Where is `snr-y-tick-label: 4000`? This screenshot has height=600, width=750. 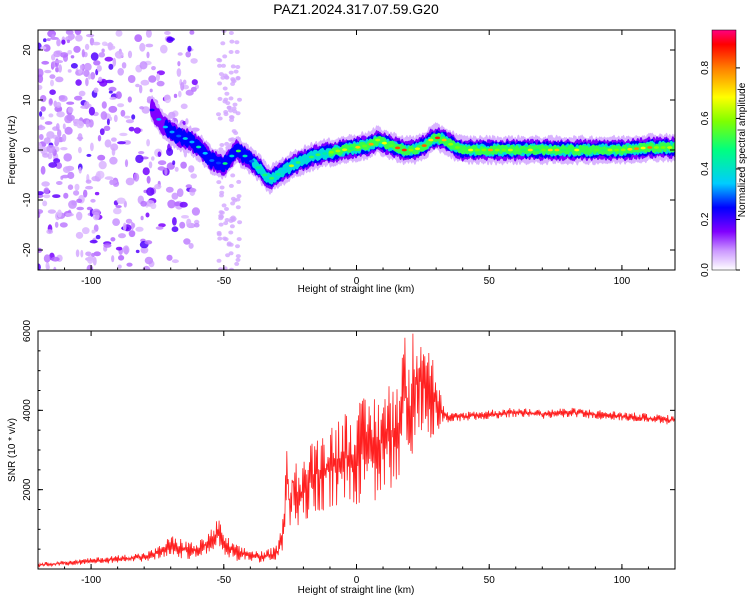
snr-y-tick-label: 4000 is located at coordinates (27, 410).